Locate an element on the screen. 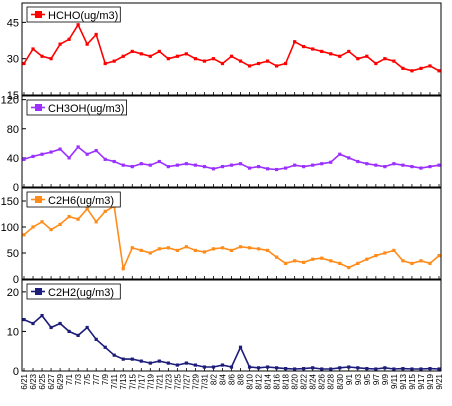 The image size is (452, 406). x-tick-label: 7/27 is located at coordinates (186, 381).